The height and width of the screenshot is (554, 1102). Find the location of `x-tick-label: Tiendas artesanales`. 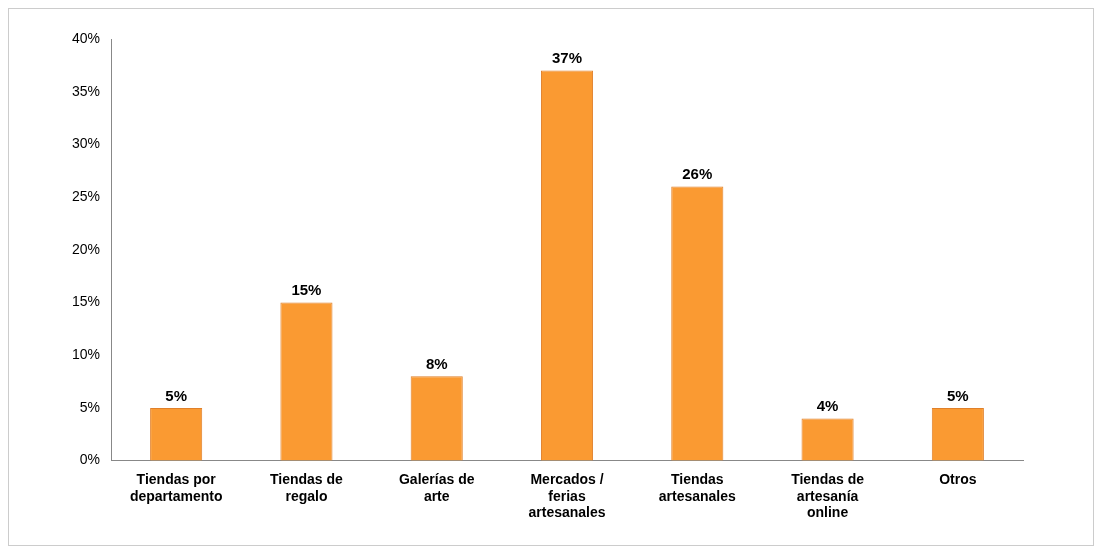

x-tick-label: Tiendas artesanales is located at coordinates (697, 487).